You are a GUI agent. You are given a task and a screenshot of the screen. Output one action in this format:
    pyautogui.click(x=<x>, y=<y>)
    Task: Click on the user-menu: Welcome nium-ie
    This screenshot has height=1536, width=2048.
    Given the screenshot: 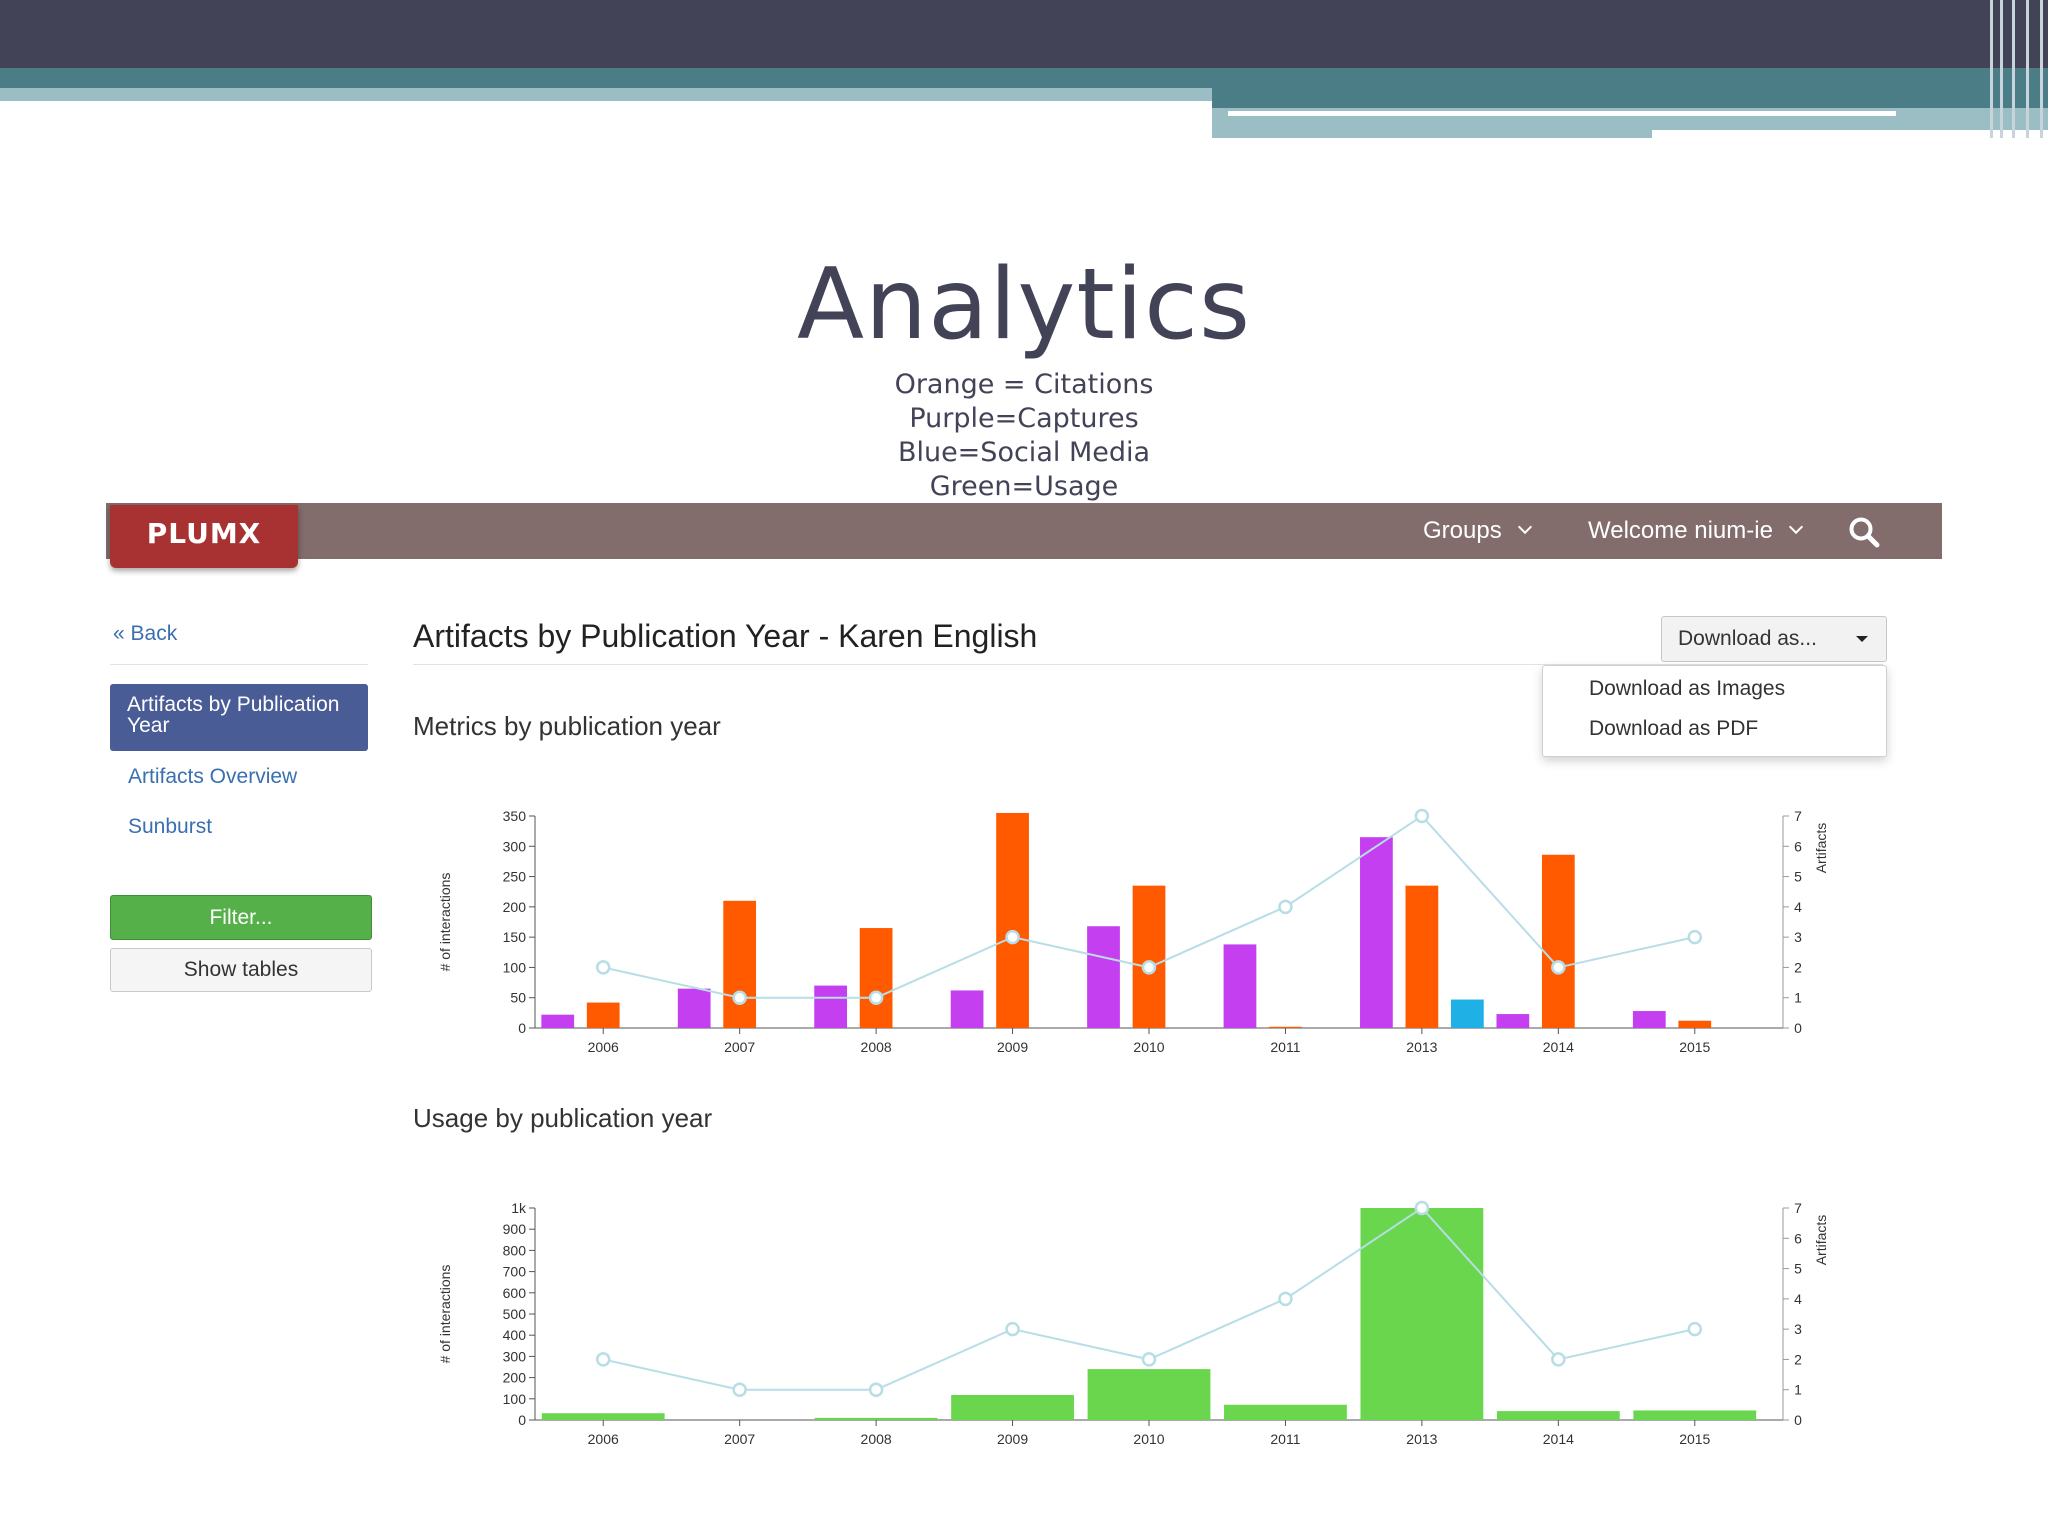 What is the action you would take?
    pyautogui.click(x=1696, y=531)
    